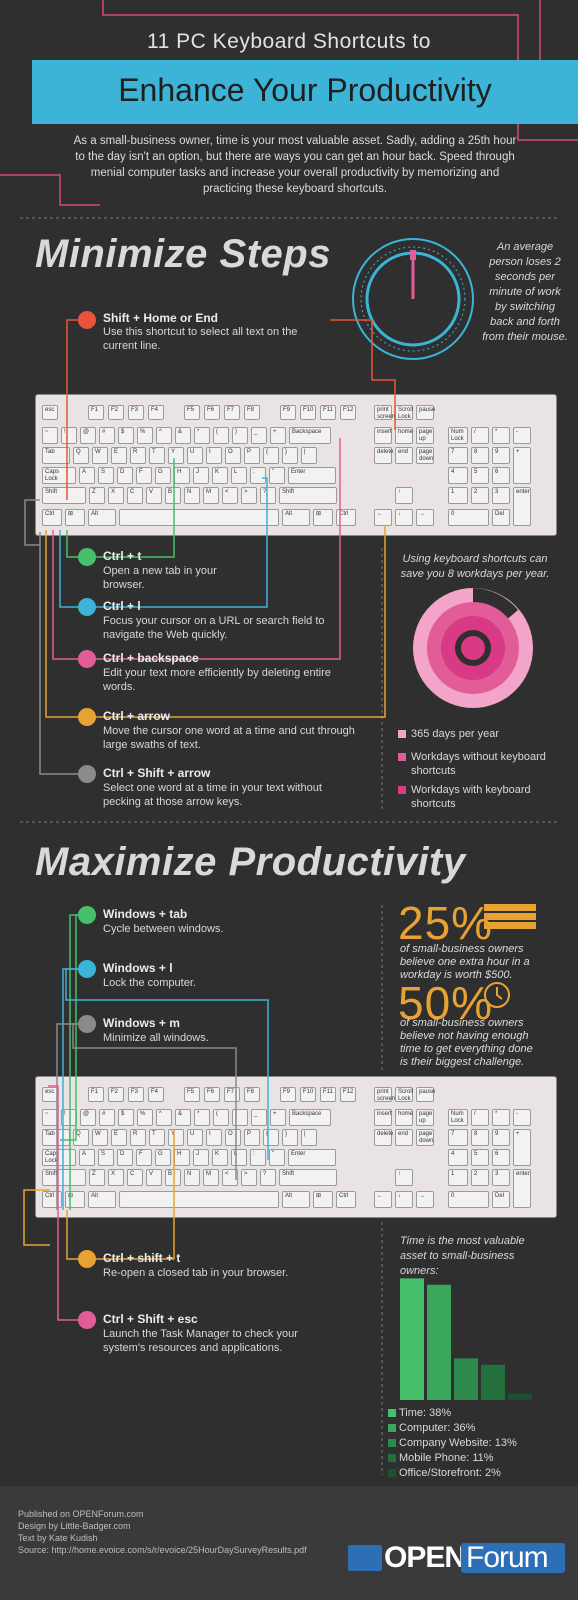 The image size is (578, 1600). Describe the element at coordinates (522, 506) in the screenshot. I see `keyboard-key: enter` at that location.